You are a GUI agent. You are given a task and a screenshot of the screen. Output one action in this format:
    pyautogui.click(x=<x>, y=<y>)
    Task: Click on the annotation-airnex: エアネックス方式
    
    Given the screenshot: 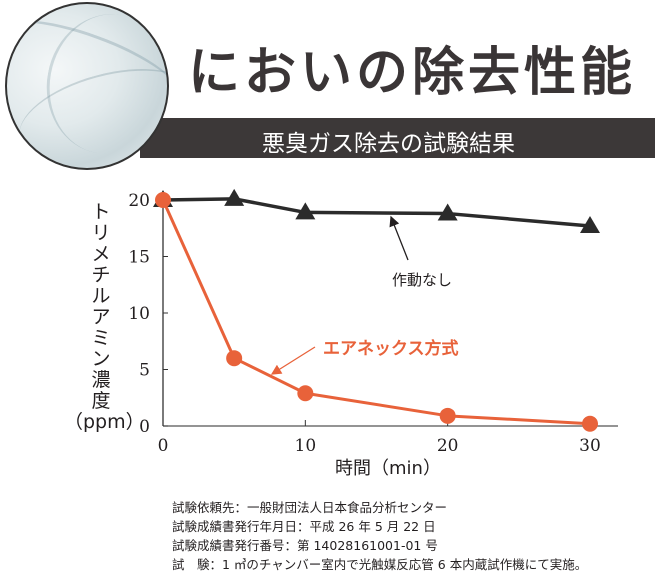 What is the action you would take?
    pyautogui.click(x=391, y=348)
    